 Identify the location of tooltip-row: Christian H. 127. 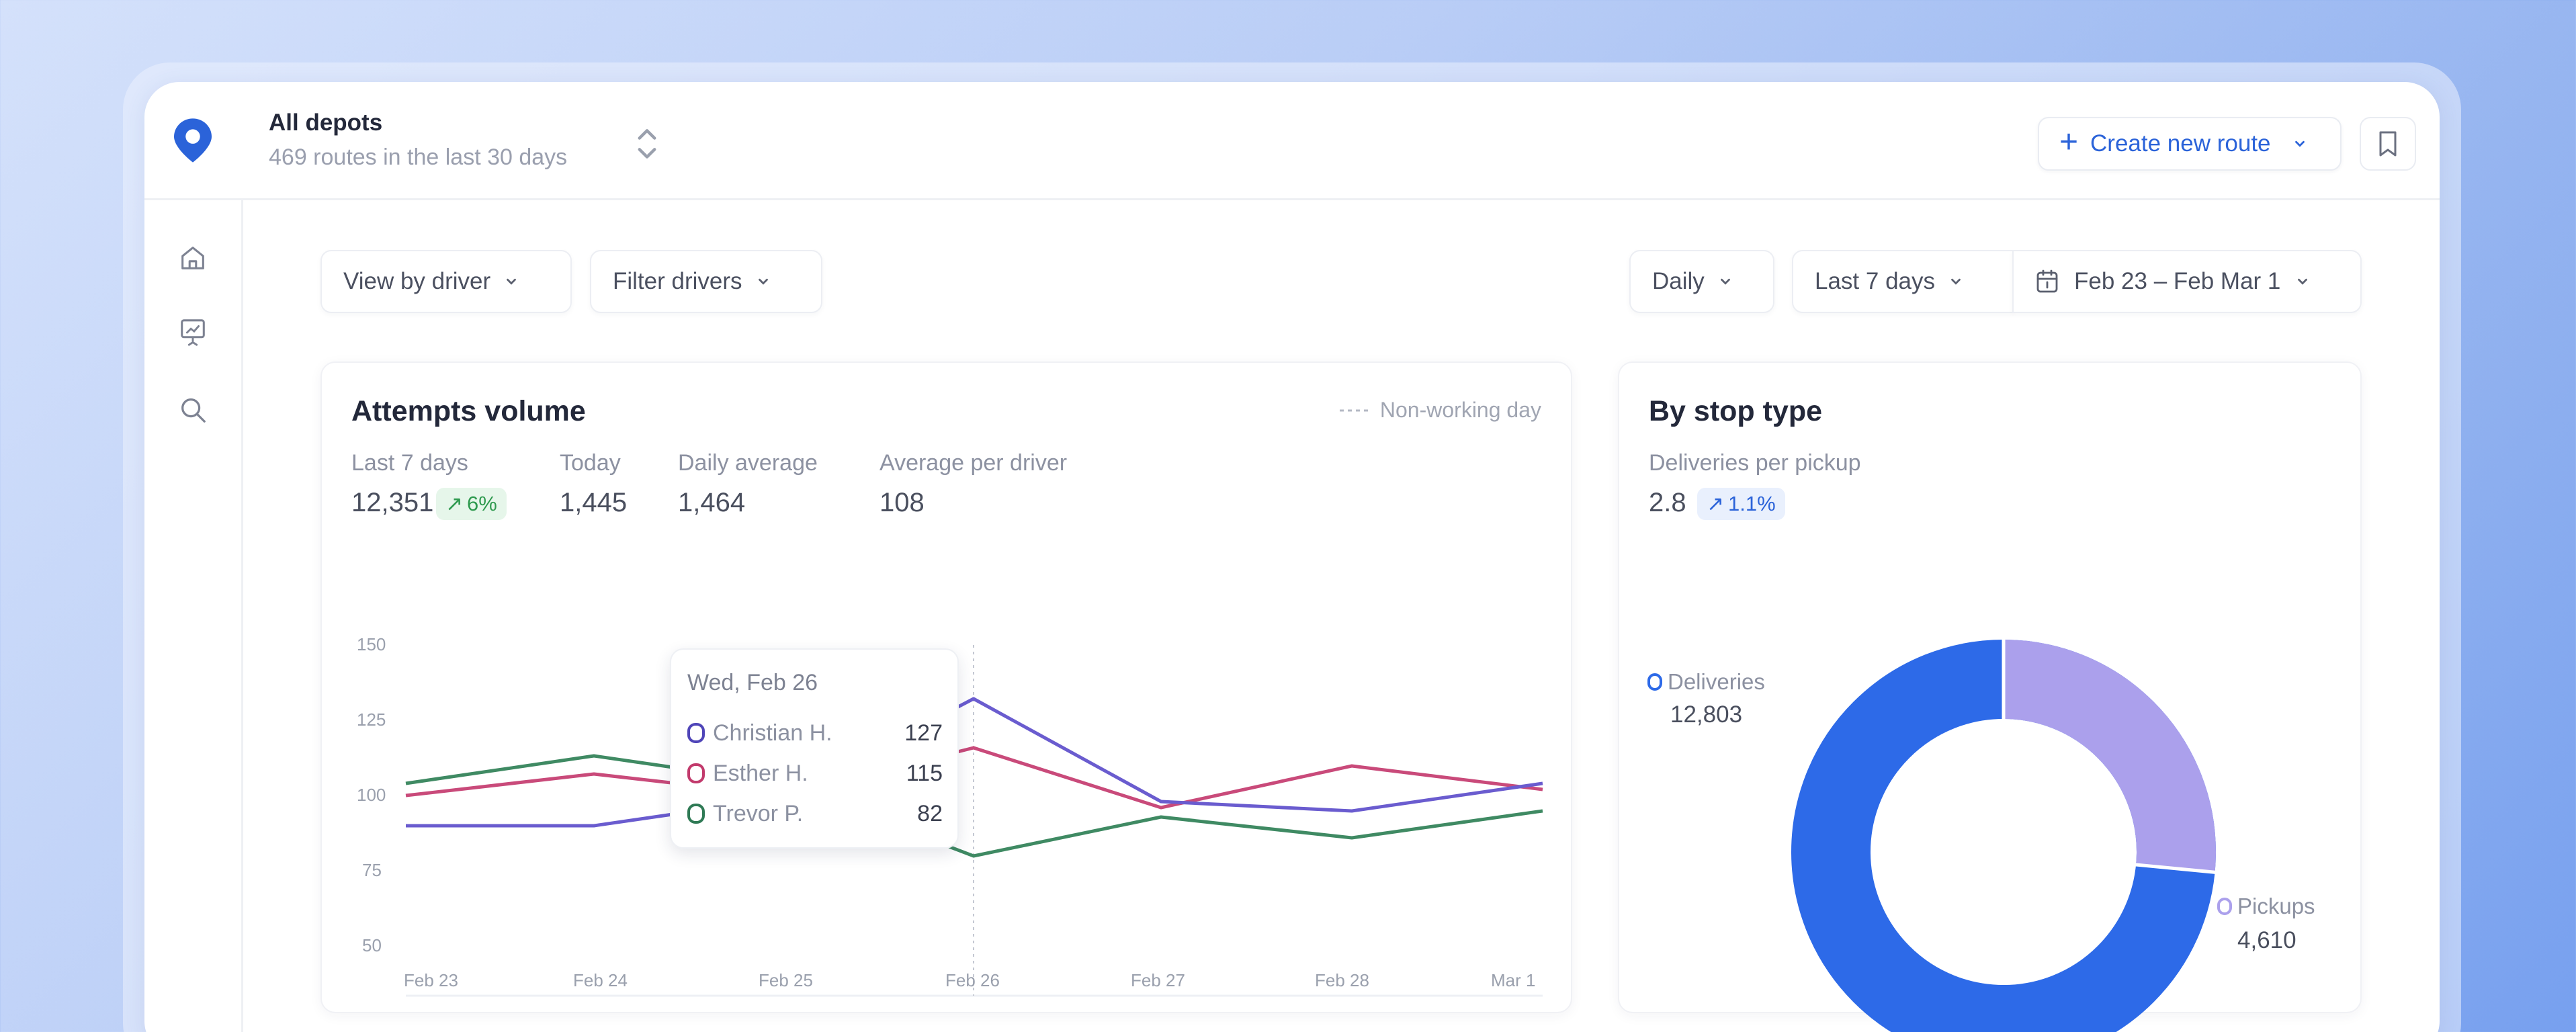
(815, 733).